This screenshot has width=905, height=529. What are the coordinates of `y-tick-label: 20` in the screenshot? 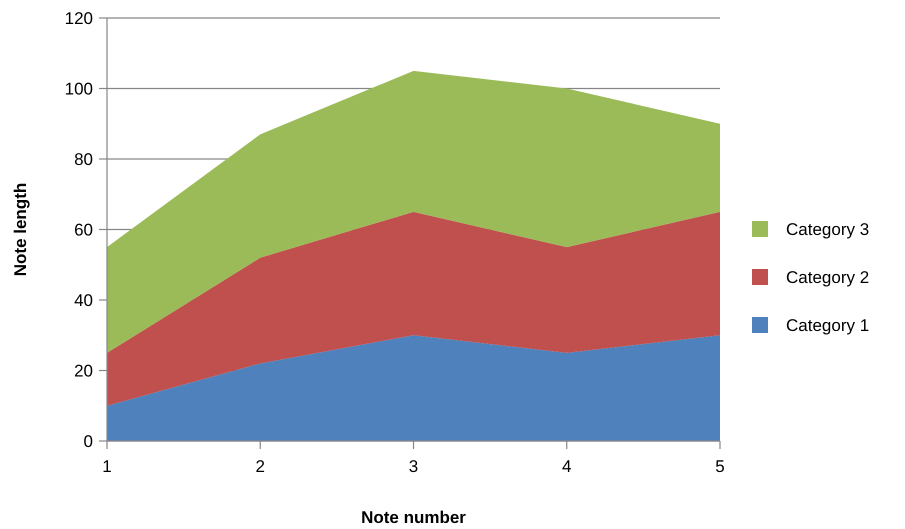 It's located at (83, 370).